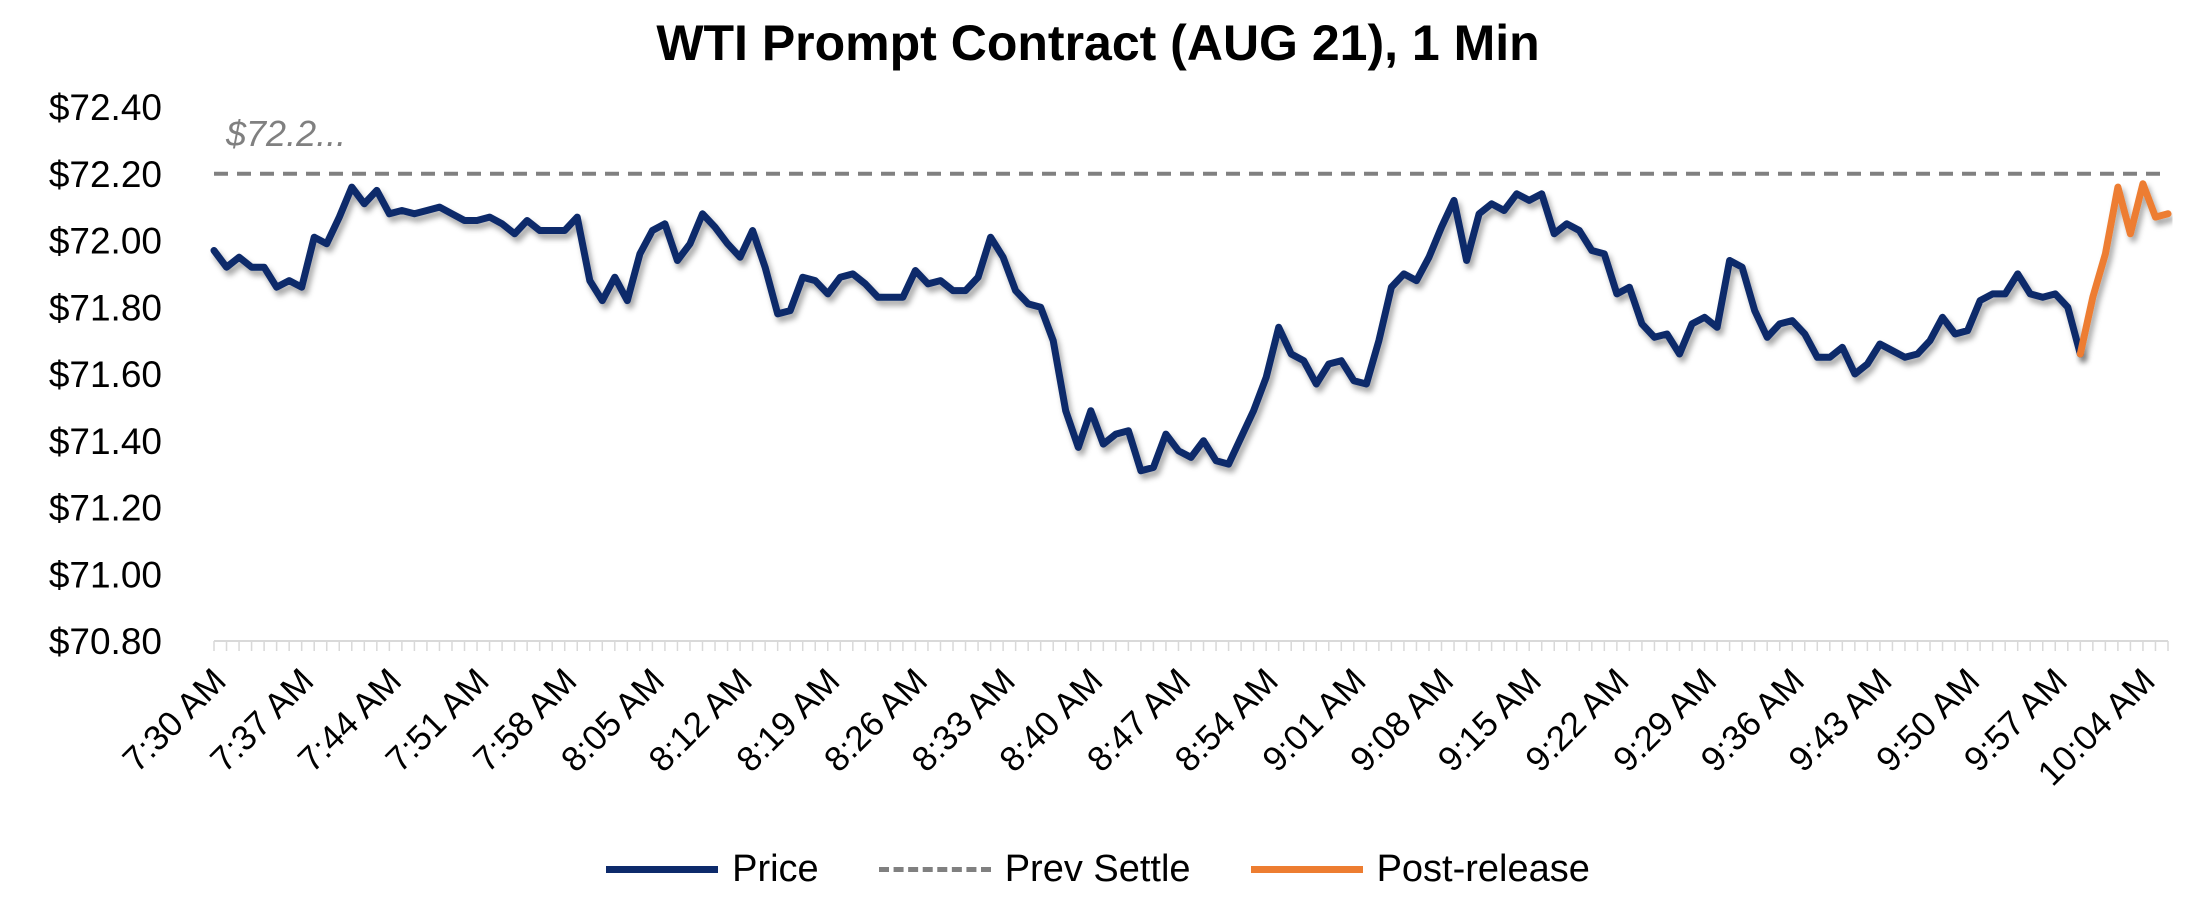 The height and width of the screenshot is (900, 2196). Describe the element at coordinates (105, 107) in the screenshot. I see `y-tick-label: $72.40` at that location.